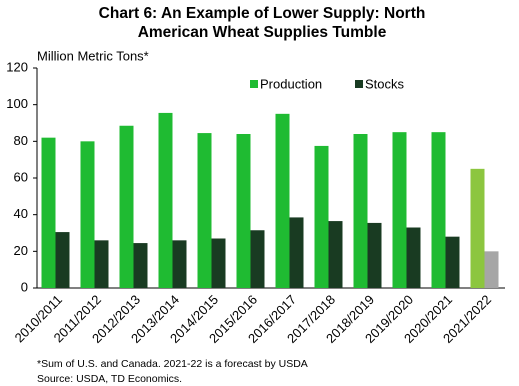  What do you see at coordinates (17, 103) in the screenshot?
I see `y-tick-label: 100` at bounding box center [17, 103].